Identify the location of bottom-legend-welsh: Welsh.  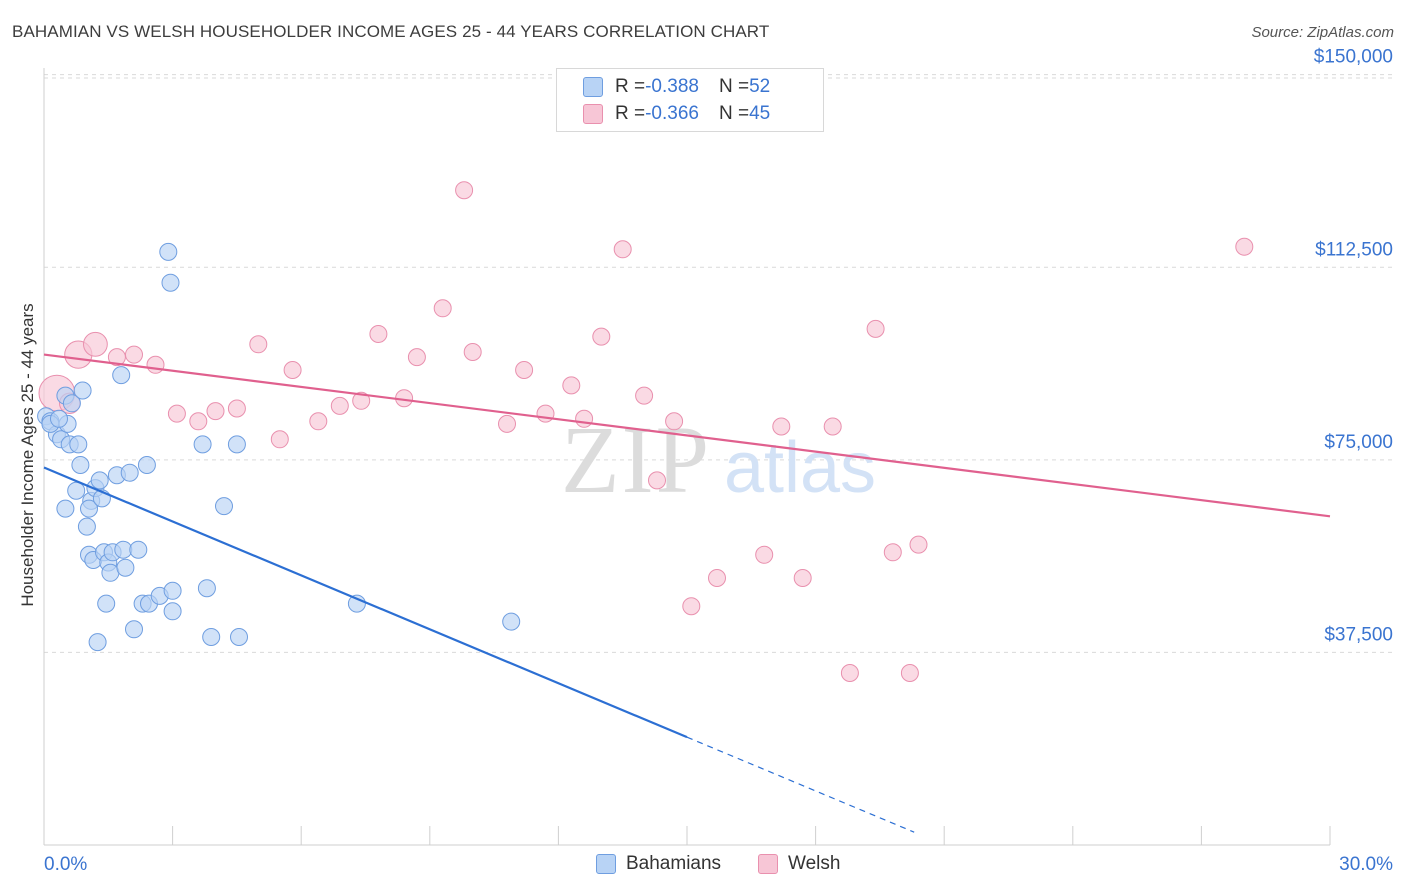
(799, 864).